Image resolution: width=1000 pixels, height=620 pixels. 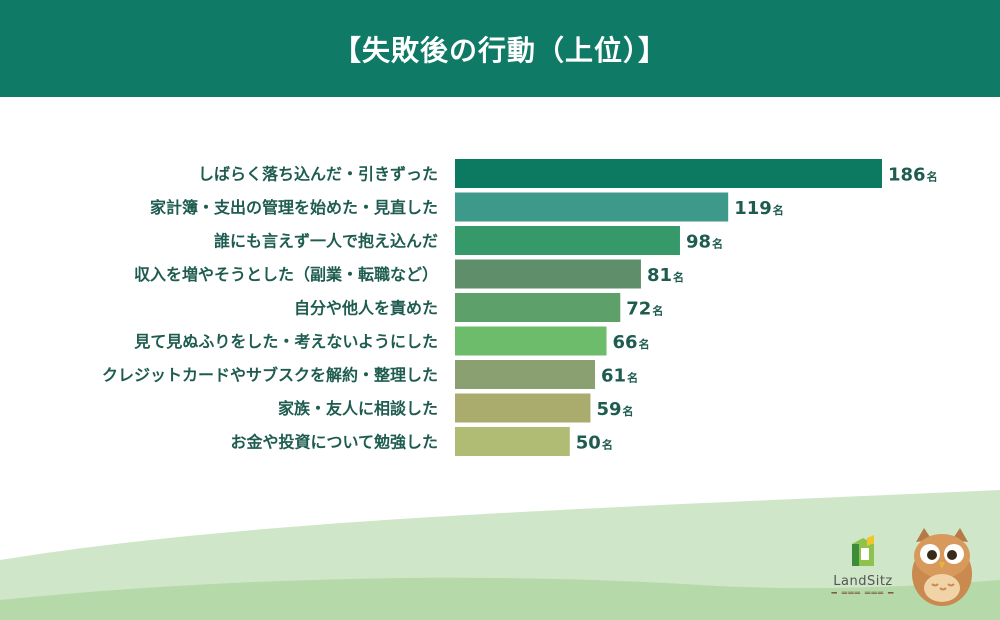 What do you see at coordinates (759, 208) in the screenshot?
I see `value-label: 119名` at bounding box center [759, 208].